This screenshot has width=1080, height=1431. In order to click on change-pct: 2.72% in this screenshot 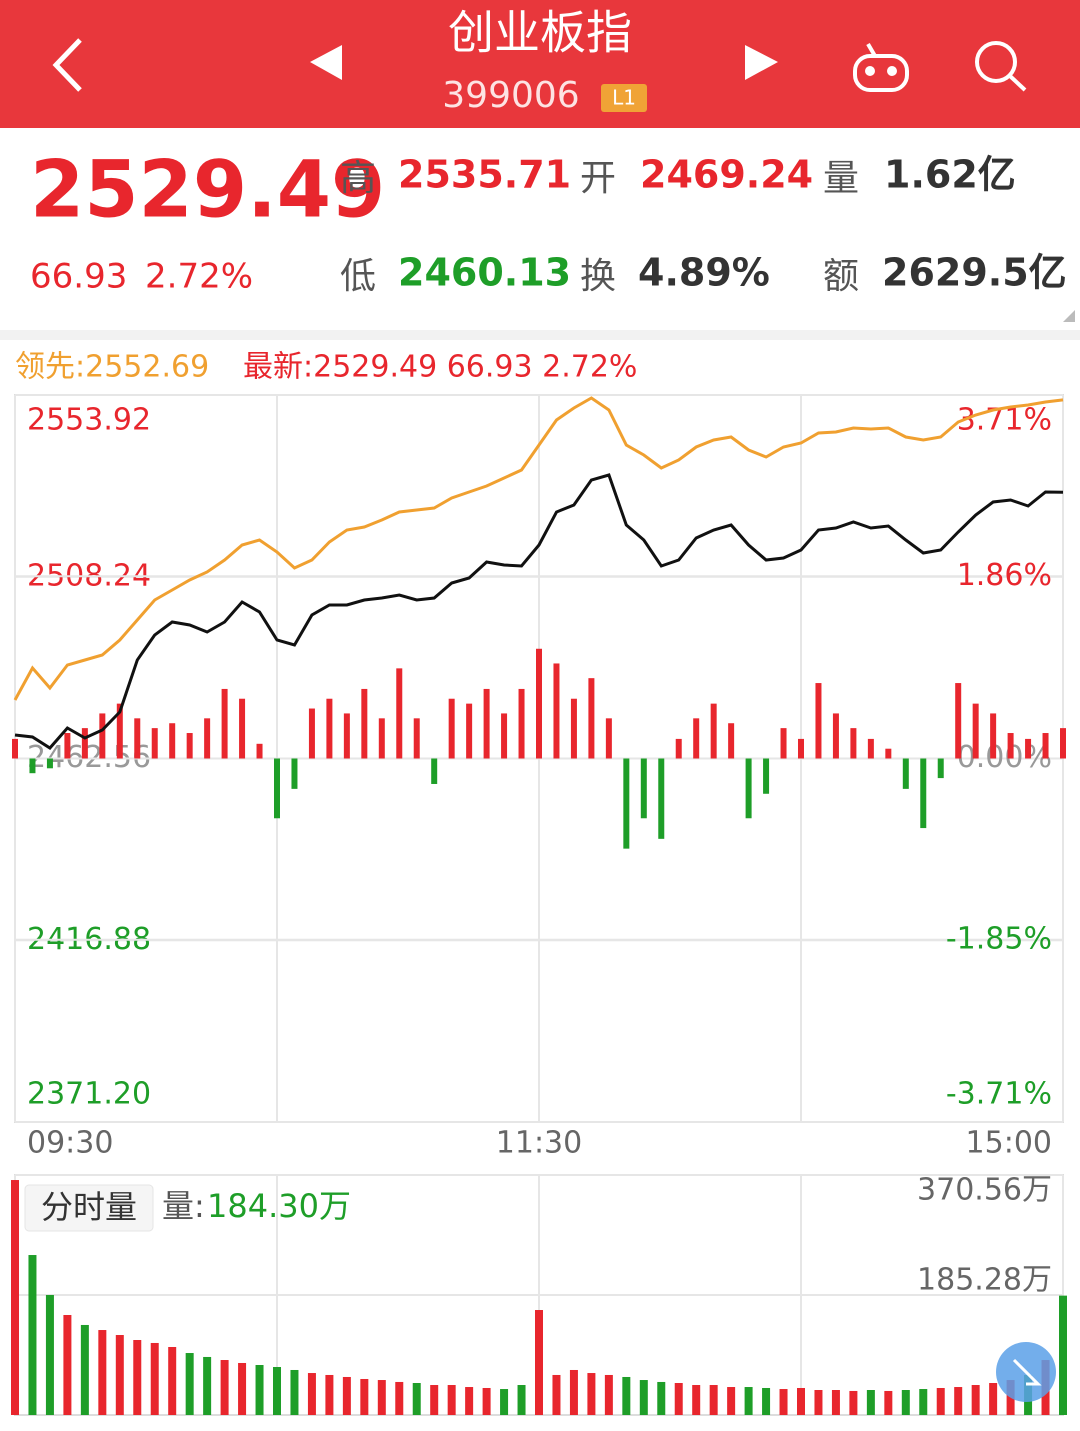, I will do `click(199, 277)`.